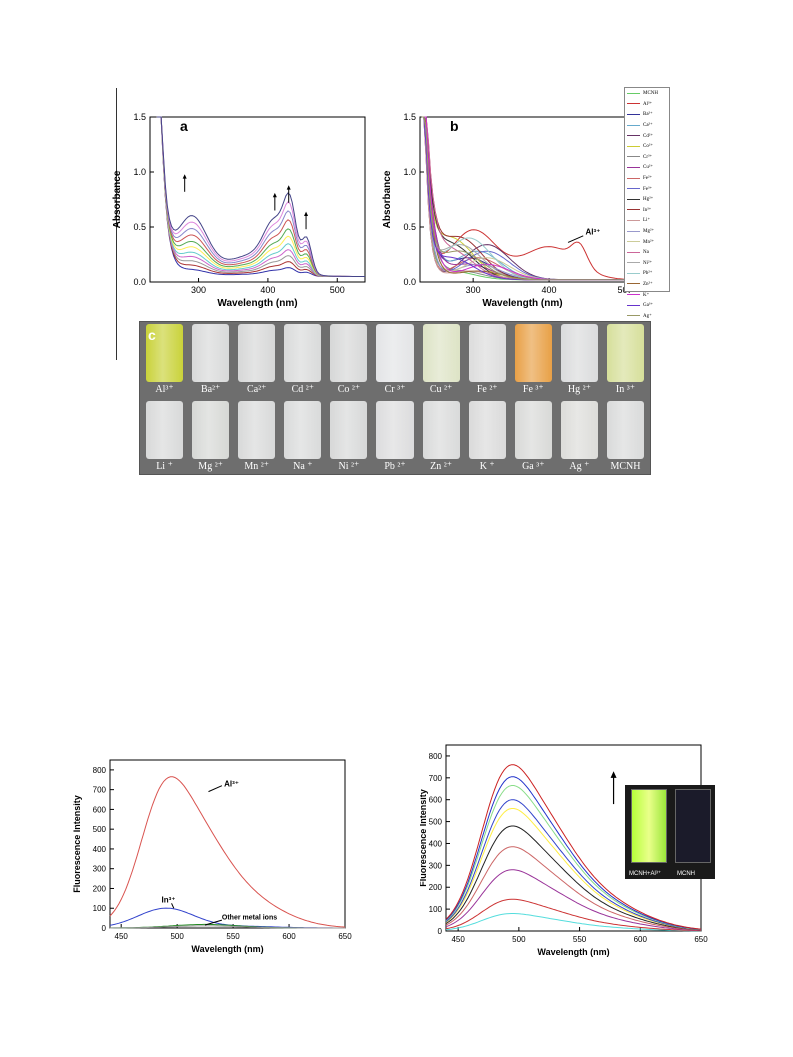  I want to click on legend-label: Ag⁺, so click(647, 316).